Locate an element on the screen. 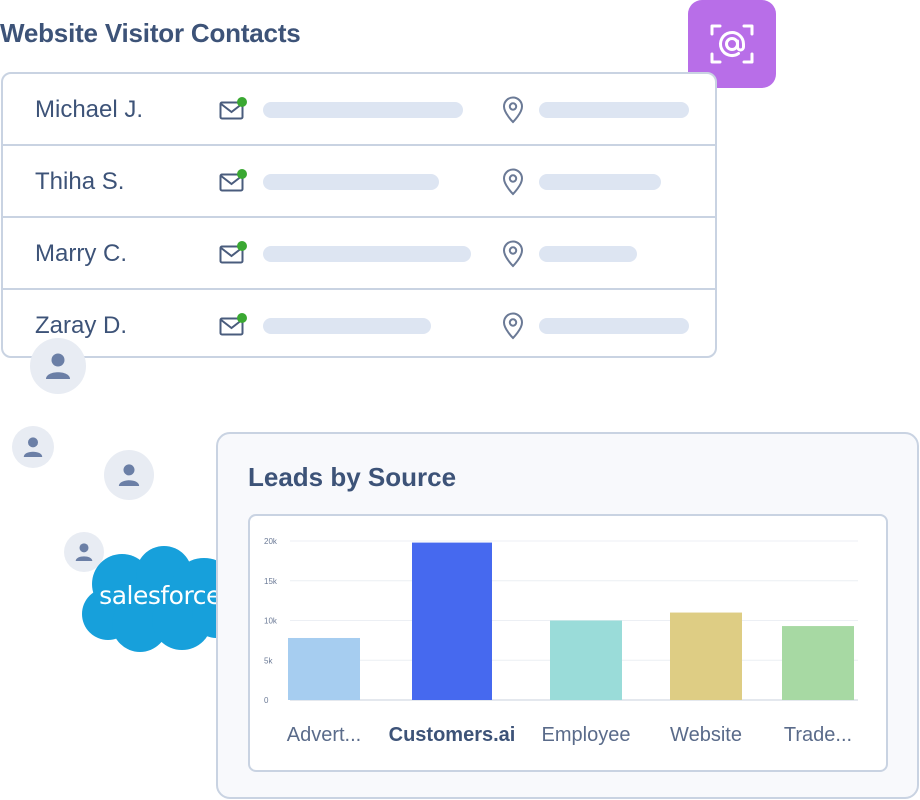 This screenshot has width=920, height=800. contact-name: Thiha S. is located at coordinates (80, 181).